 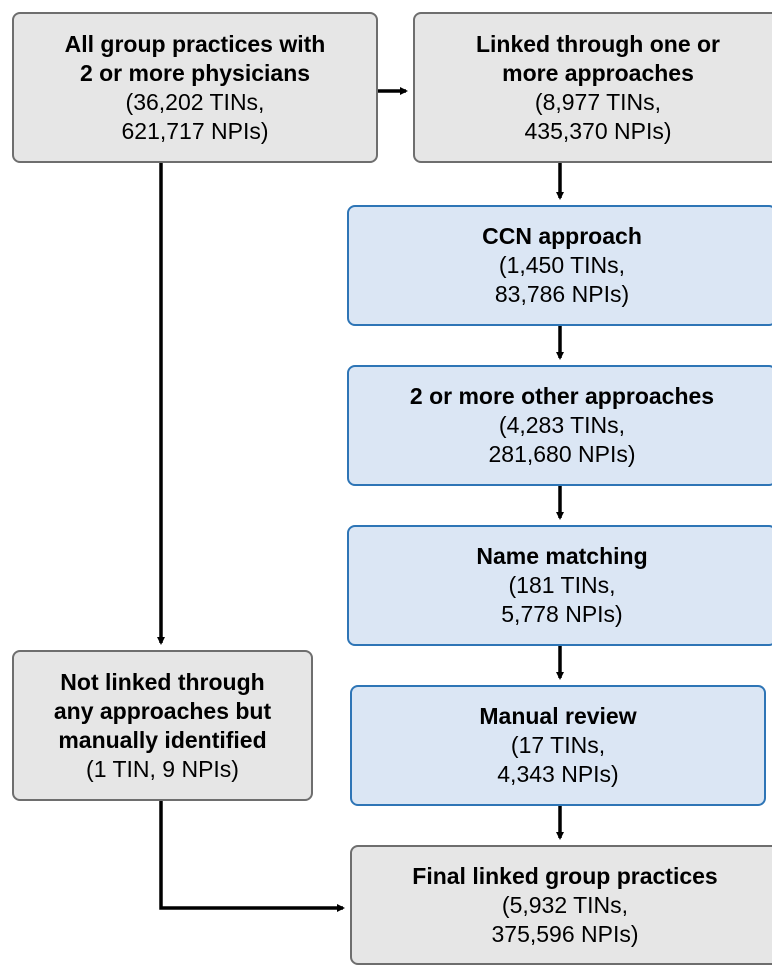 What do you see at coordinates (162, 710) in the screenshot?
I see `node-title: any approaches but` at bounding box center [162, 710].